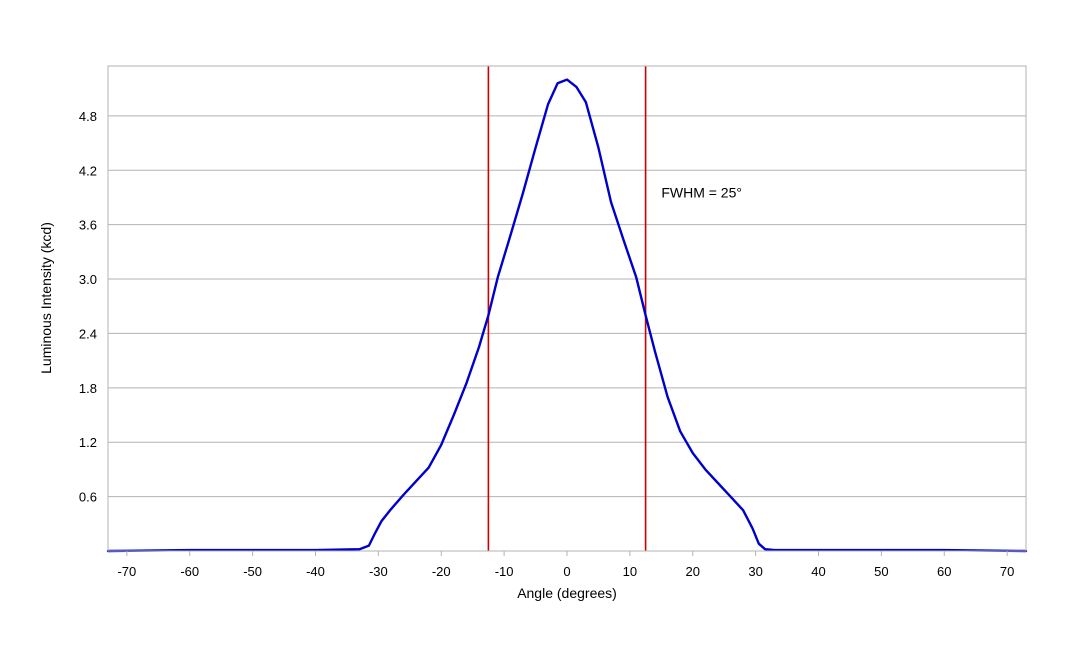 This screenshot has height=648, width=1080. I want to click on x-axis-label: Angle (degrees), so click(567, 593).